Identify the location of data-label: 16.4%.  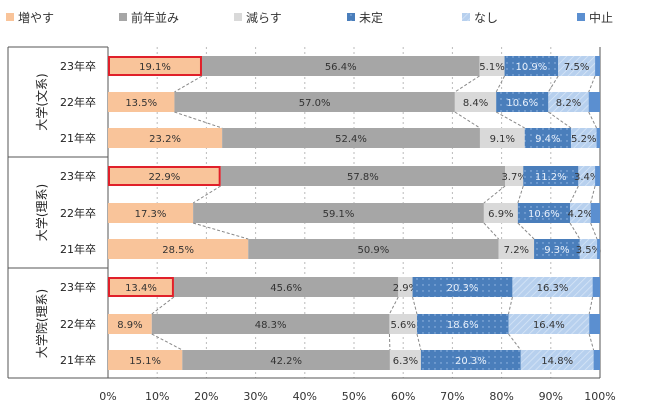
(549, 325).